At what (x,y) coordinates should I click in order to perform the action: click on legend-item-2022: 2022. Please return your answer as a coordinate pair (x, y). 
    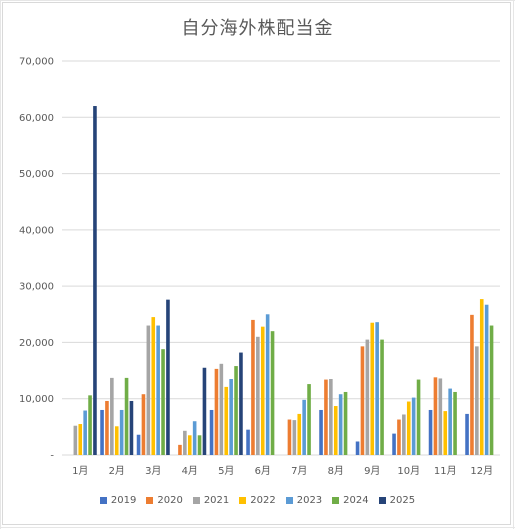
    Looking at the image, I should click on (257, 500).